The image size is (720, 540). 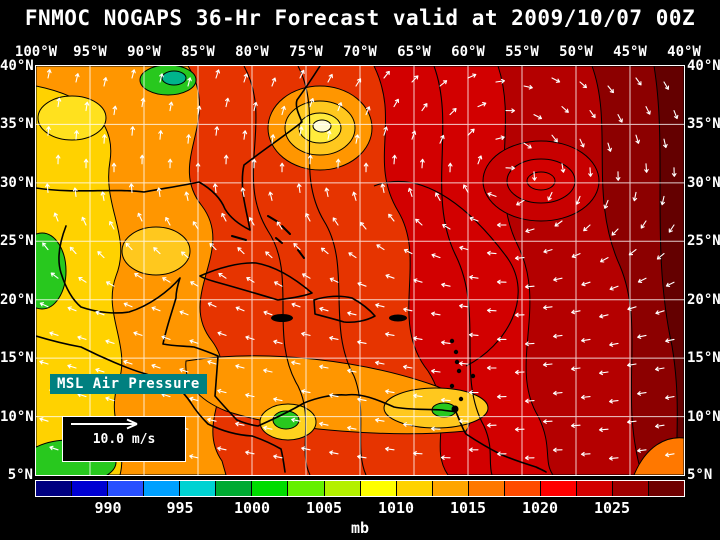 I want to click on lon-tick-label: 85°W, so click(x=198, y=52).